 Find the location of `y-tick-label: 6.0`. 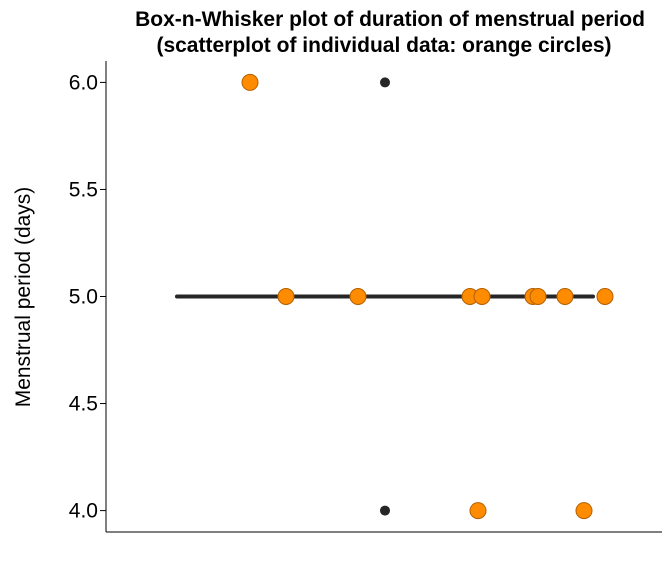

y-tick-label: 6.0 is located at coordinates (83, 82).